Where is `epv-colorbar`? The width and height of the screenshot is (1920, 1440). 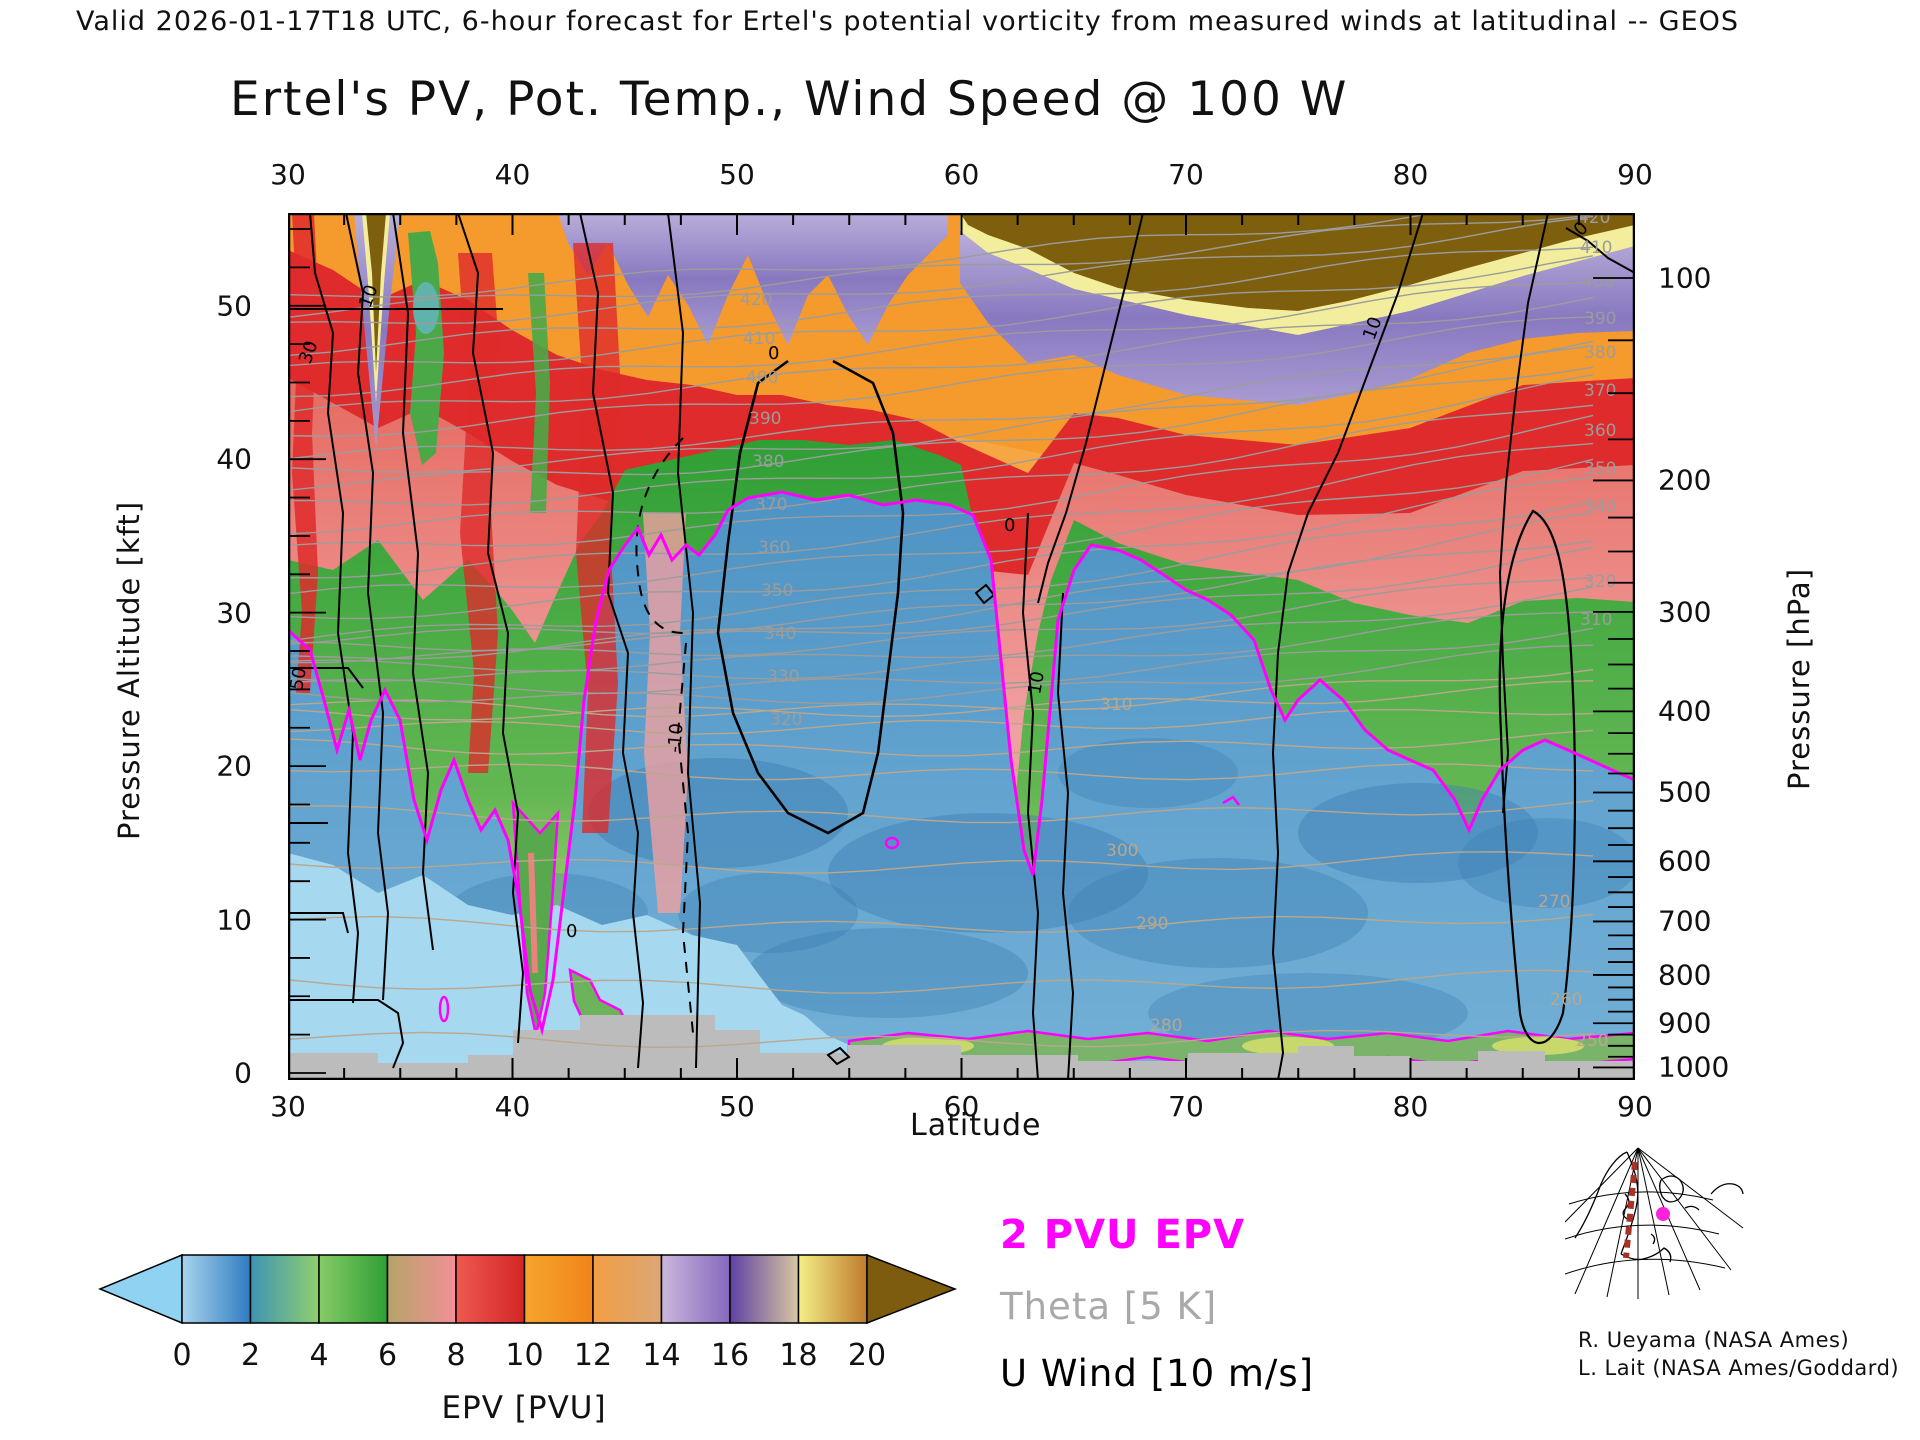 epv-colorbar is located at coordinates (529, 1289).